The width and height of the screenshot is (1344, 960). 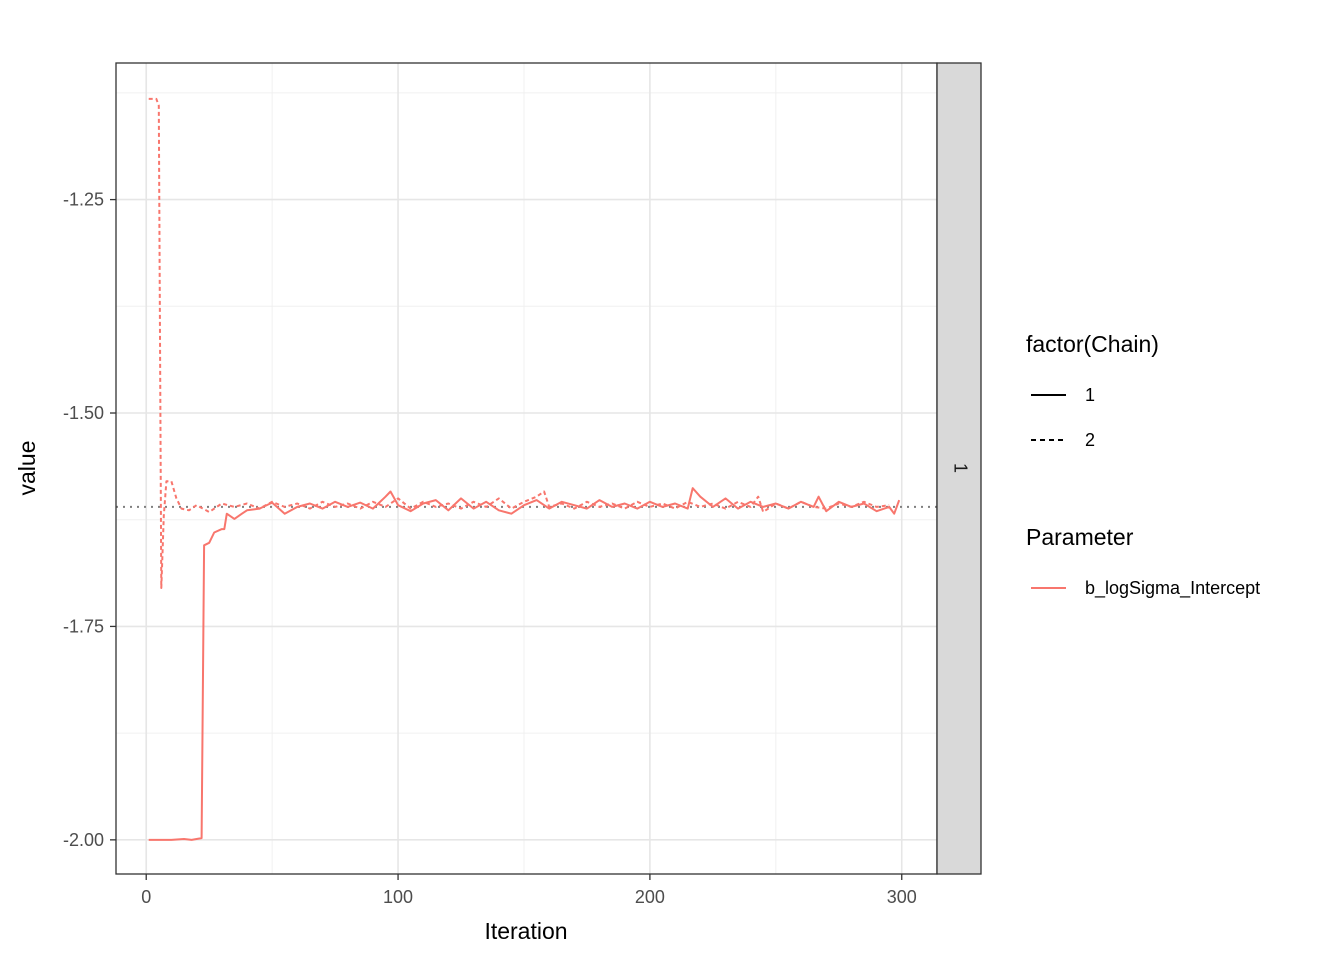 What do you see at coordinates (902, 897) in the screenshot?
I see `x-tick-label: 300` at bounding box center [902, 897].